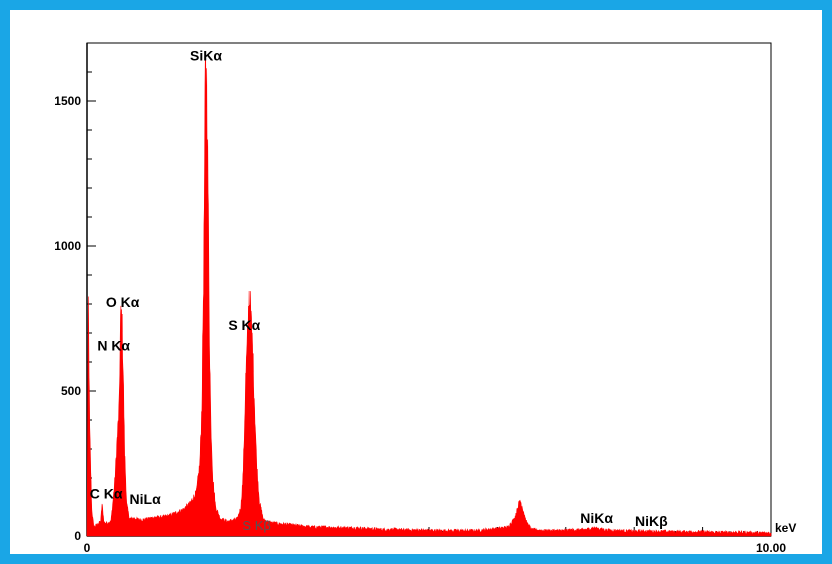 The image size is (832, 564). What do you see at coordinates (146, 499) in the screenshot?
I see `peak-label: NiLα` at bounding box center [146, 499].